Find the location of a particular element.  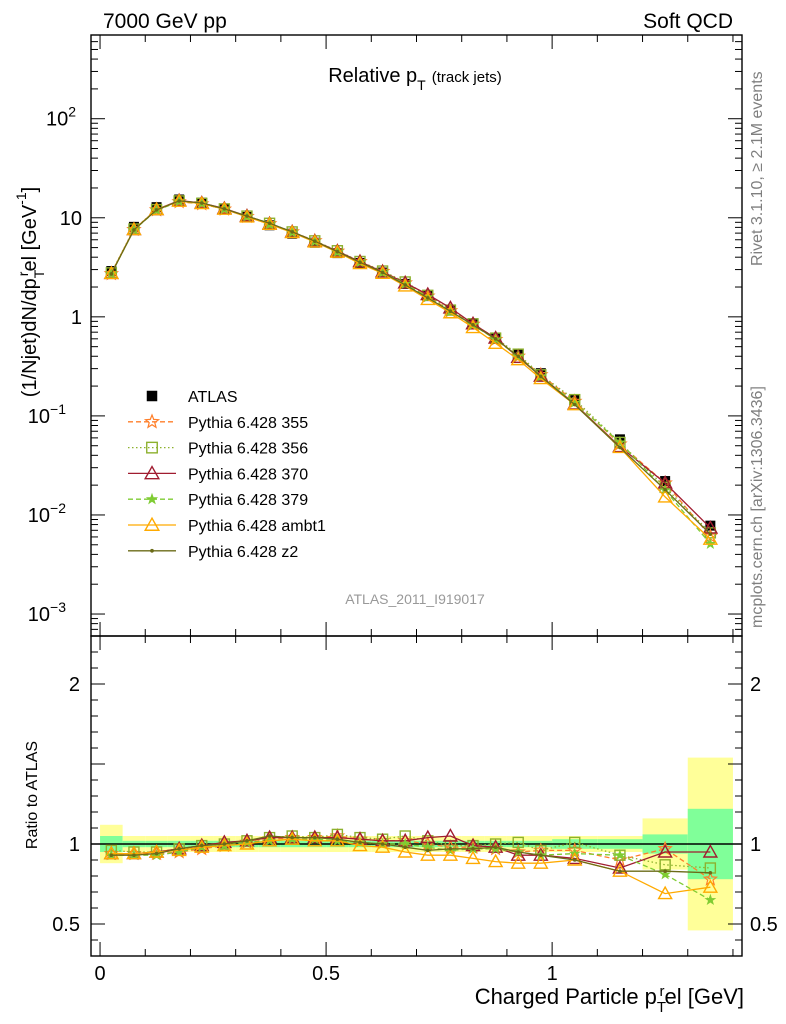

ratio-y-tick-label-left: 0.5 is located at coordinates (66, 925).